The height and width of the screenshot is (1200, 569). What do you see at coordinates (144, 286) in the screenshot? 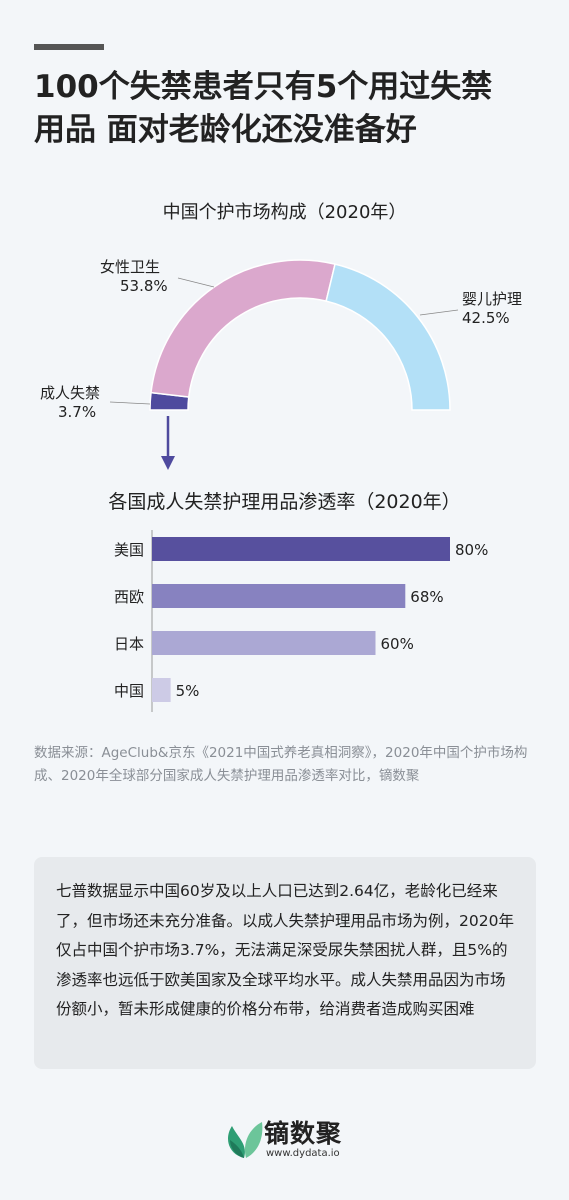
I see `slice-value-label: 53.8%` at bounding box center [144, 286].